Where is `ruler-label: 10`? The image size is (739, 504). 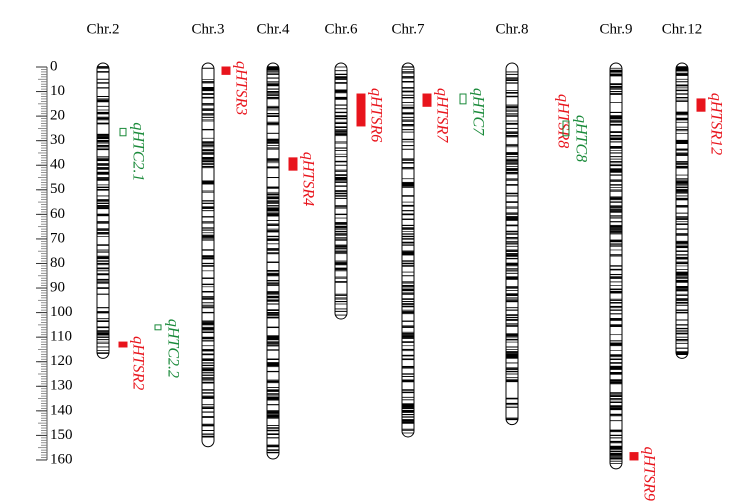
ruler-label: 10 is located at coordinates (57, 91).